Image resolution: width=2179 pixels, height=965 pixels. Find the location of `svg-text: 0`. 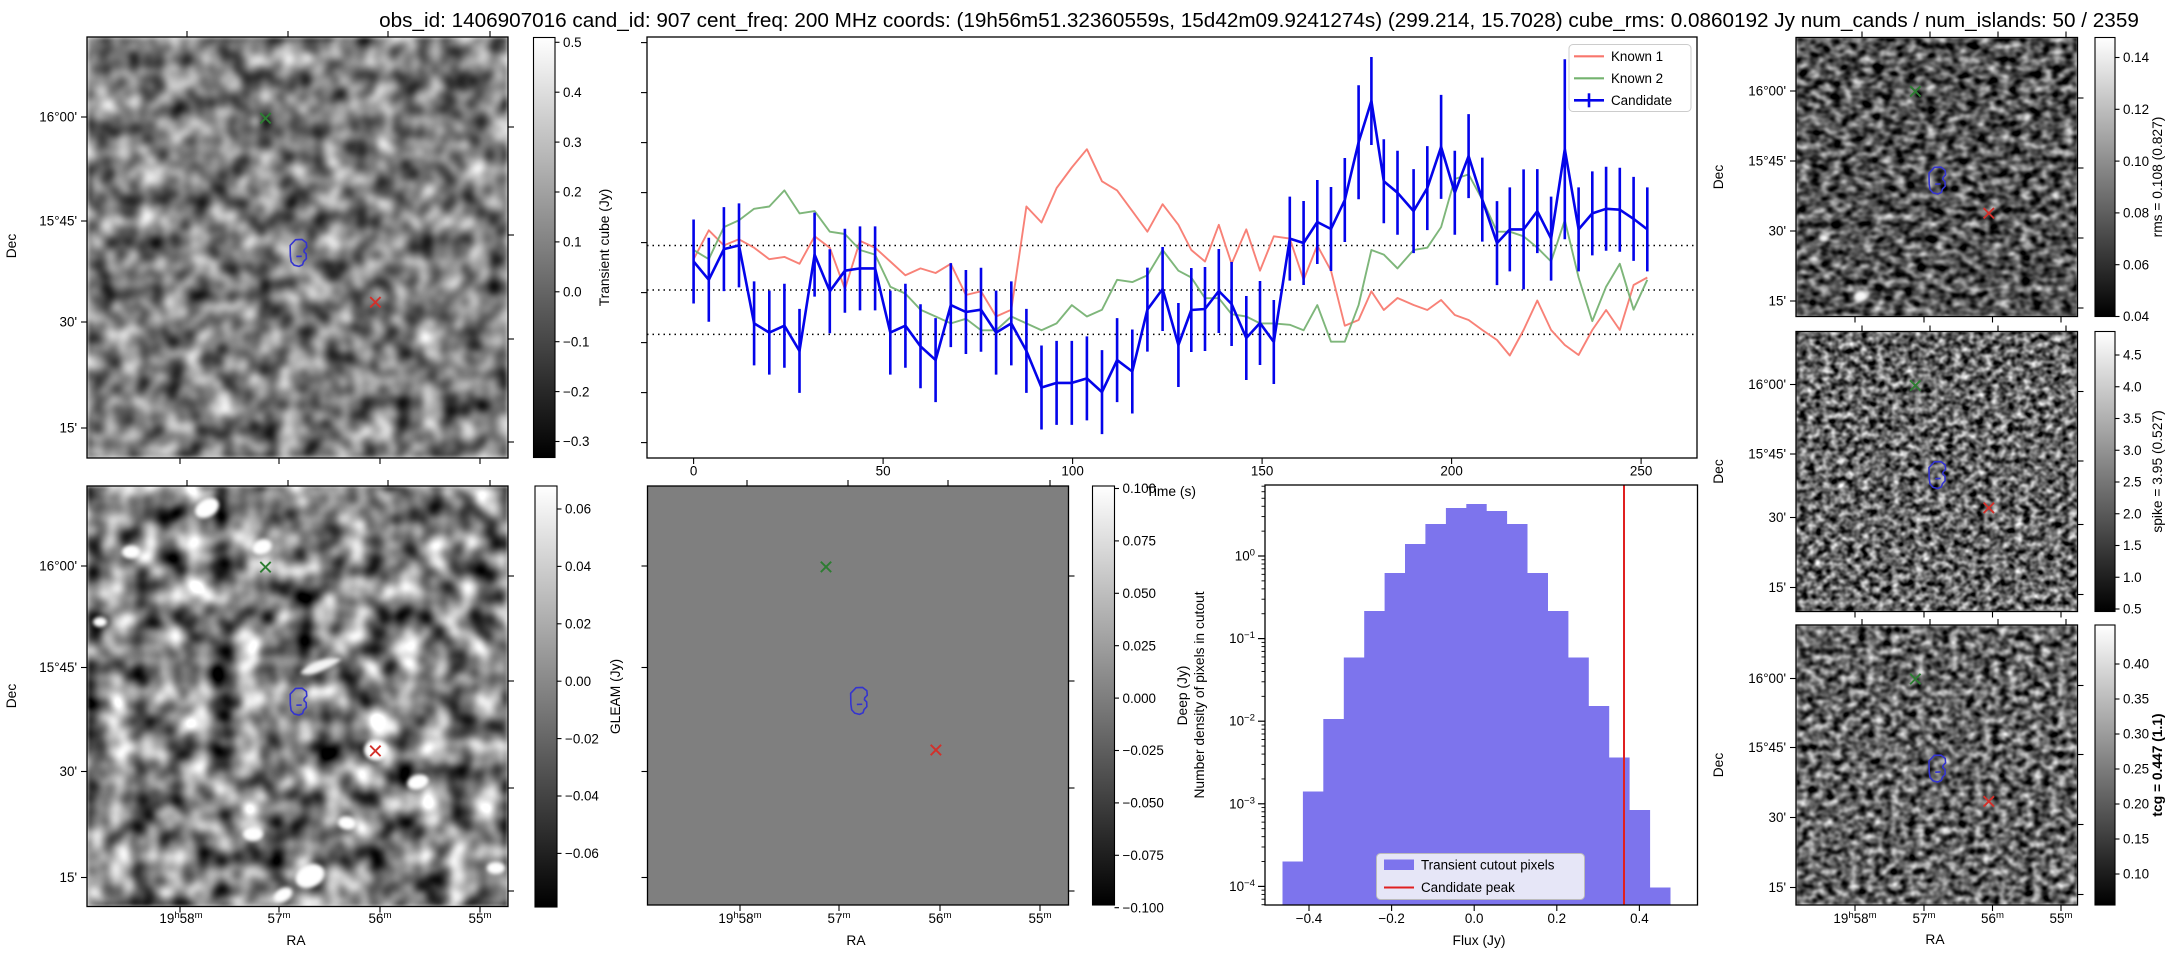

svg-text: 0 is located at coordinates (693, 471).